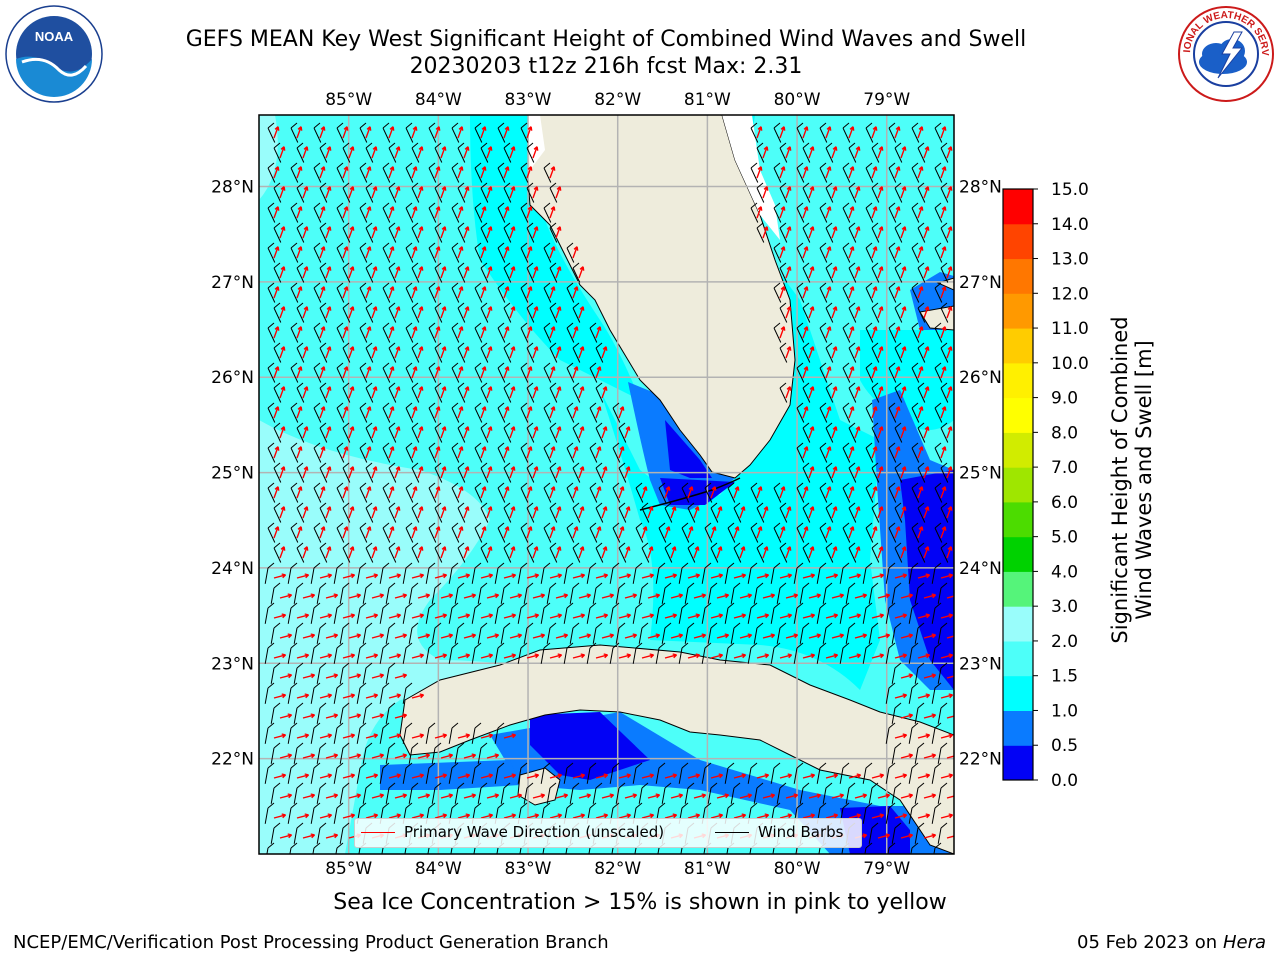 The image size is (1280, 960). What do you see at coordinates (1244, 942) in the screenshot?
I see `host-text: Hera` at bounding box center [1244, 942].